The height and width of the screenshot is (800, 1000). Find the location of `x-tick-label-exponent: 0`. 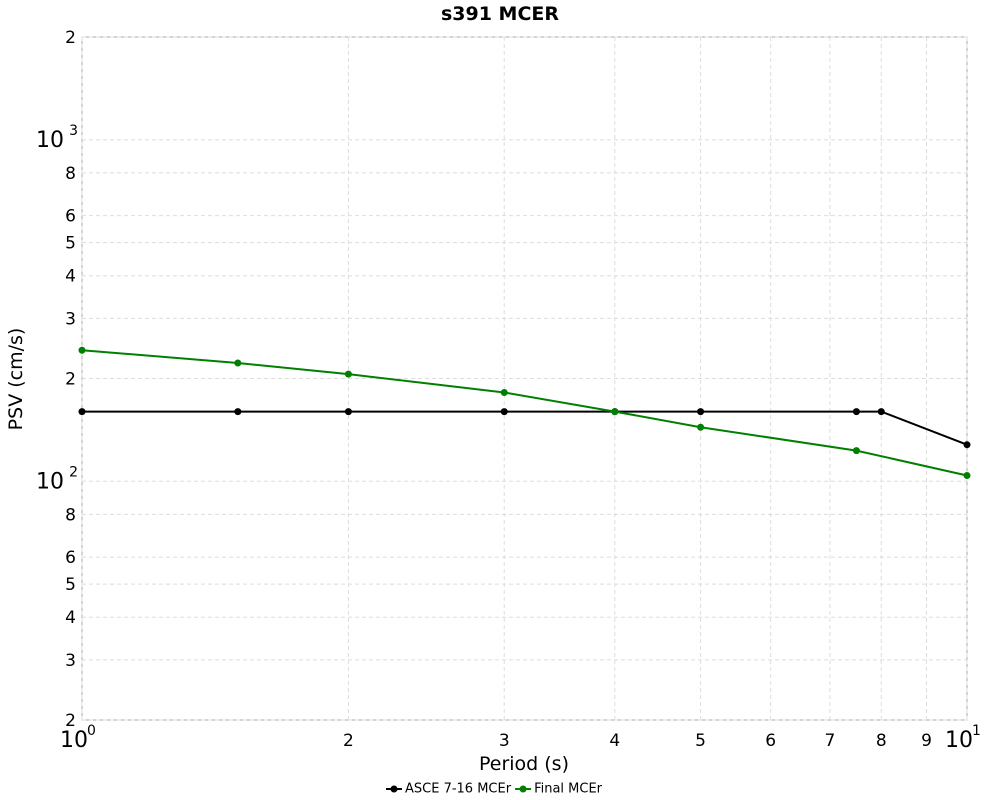

x-tick-label-exponent: 0 is located at coordinates (91, 731).